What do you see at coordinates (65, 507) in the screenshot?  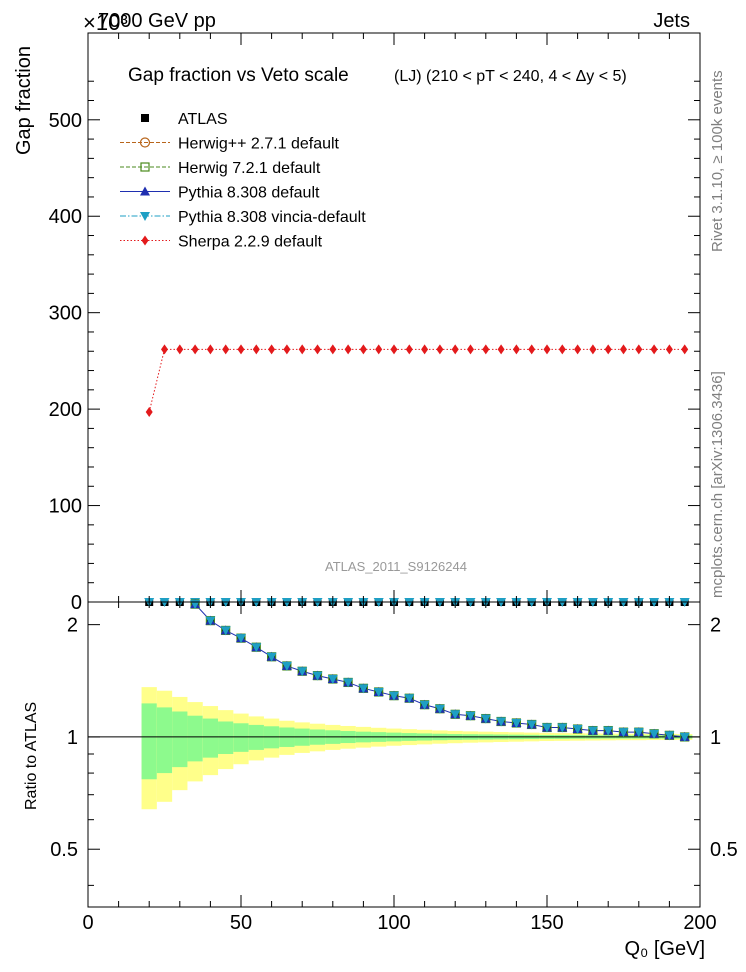 I see `y-tick-label: 100` at bounding box center [65, 507].